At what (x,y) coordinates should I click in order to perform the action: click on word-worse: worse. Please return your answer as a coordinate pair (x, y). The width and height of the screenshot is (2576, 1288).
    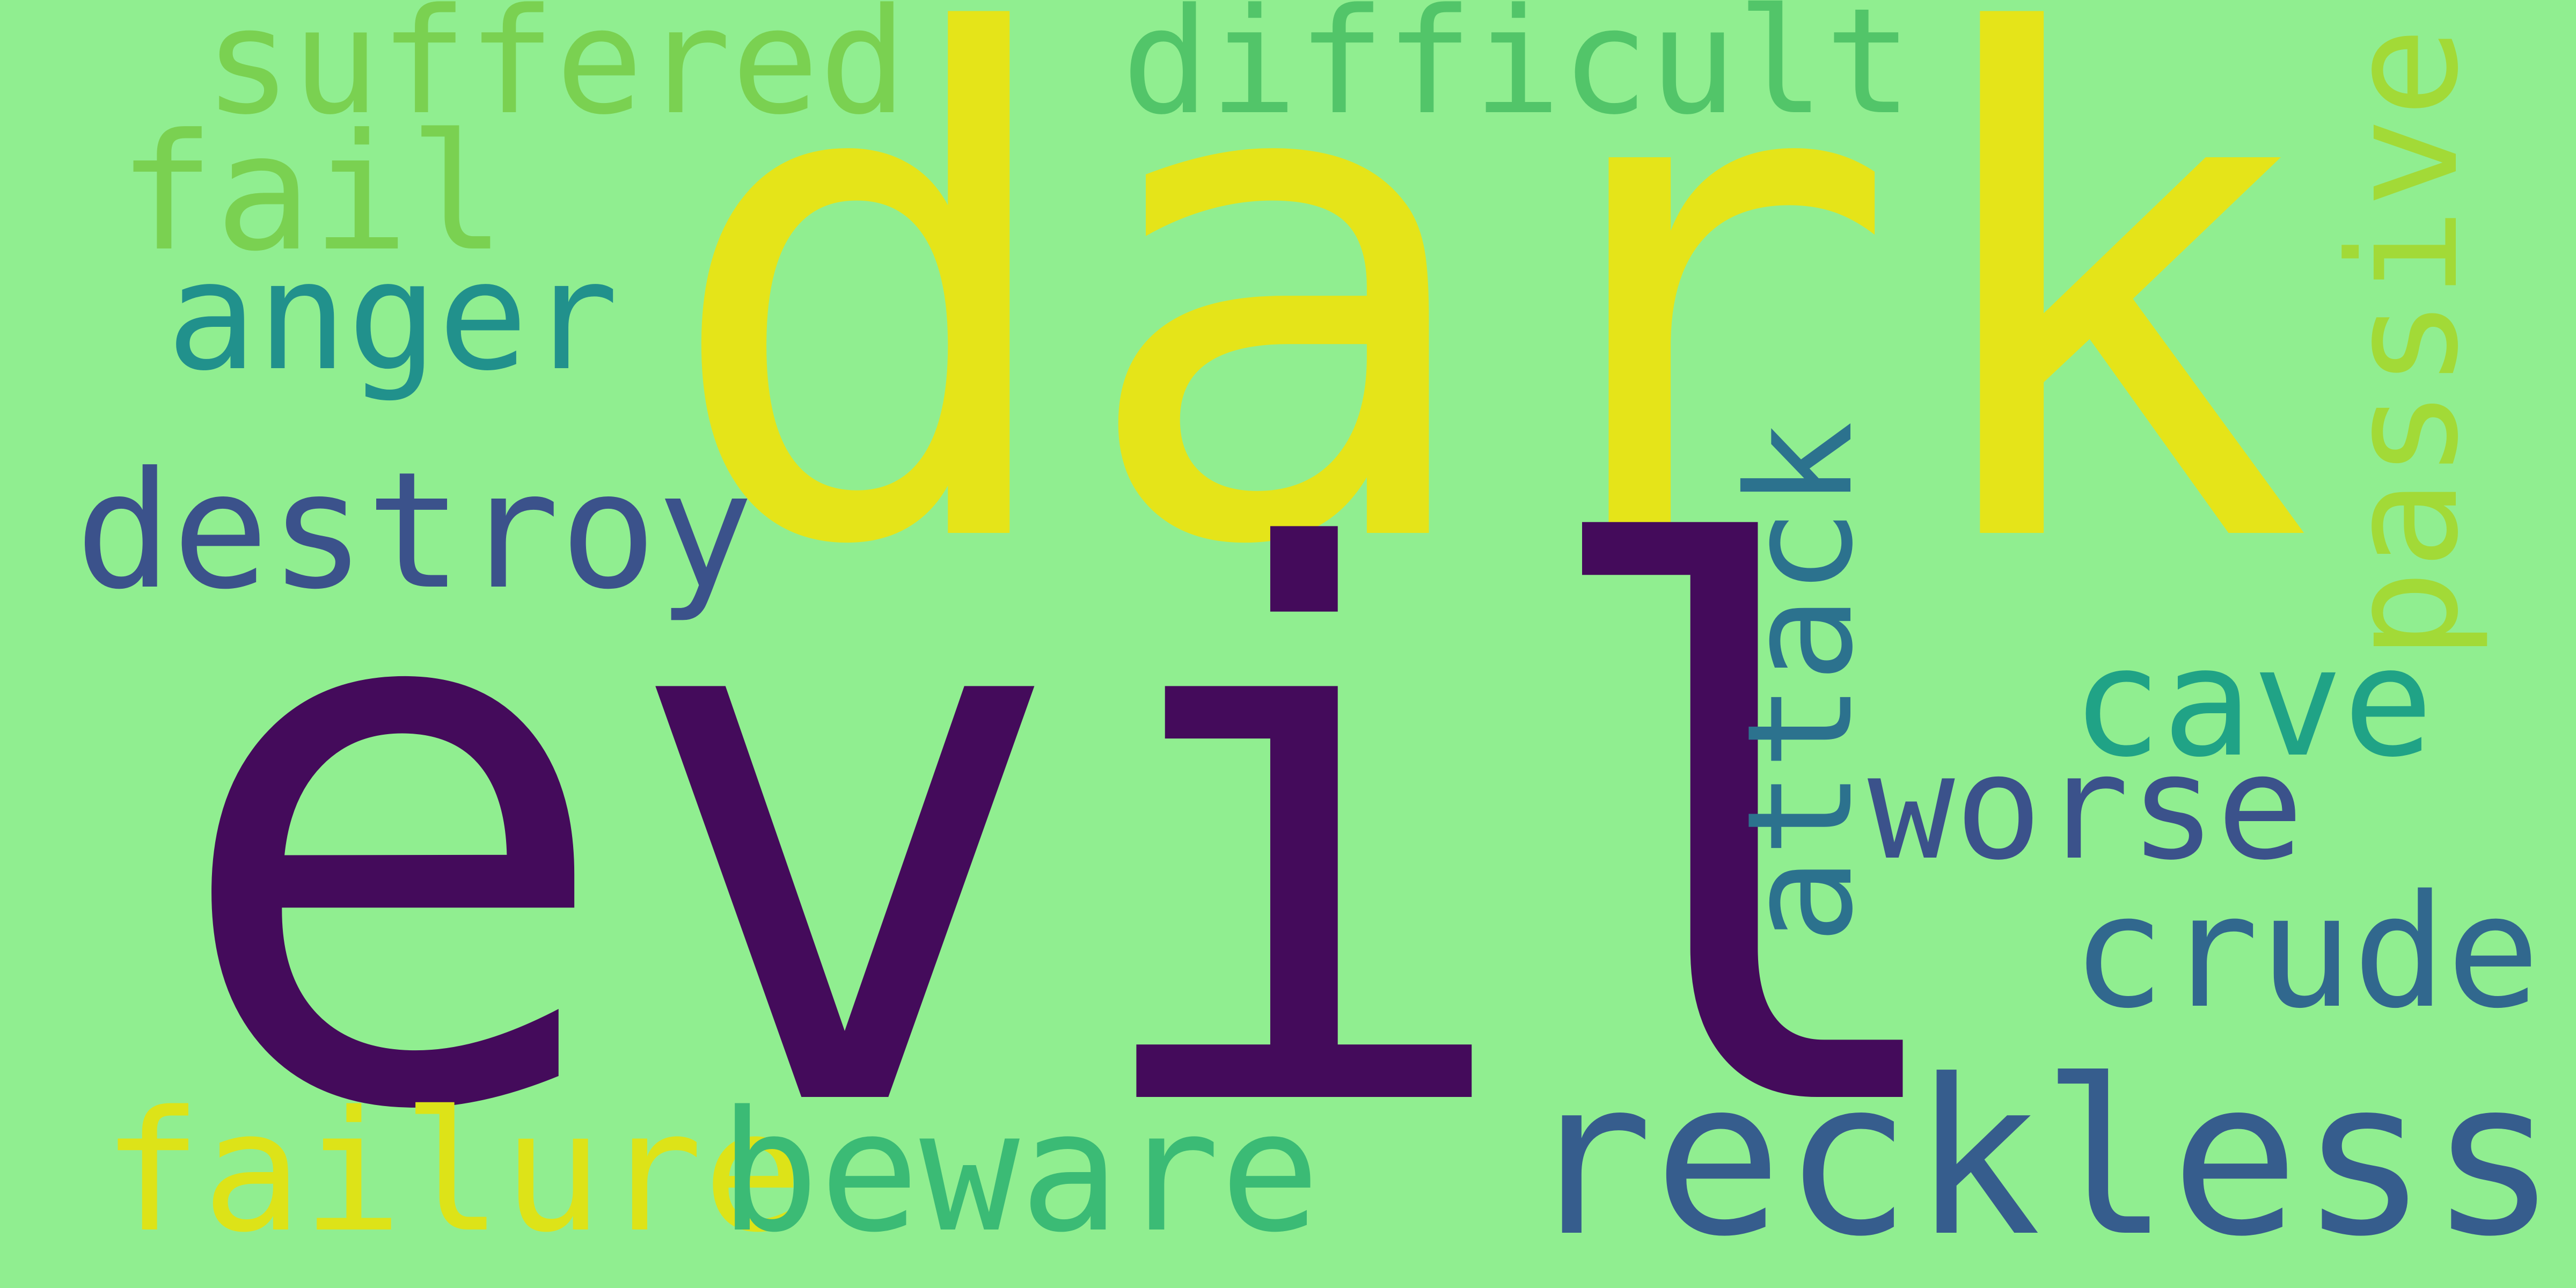
    Looking at the image, I should click on (2086, 807).